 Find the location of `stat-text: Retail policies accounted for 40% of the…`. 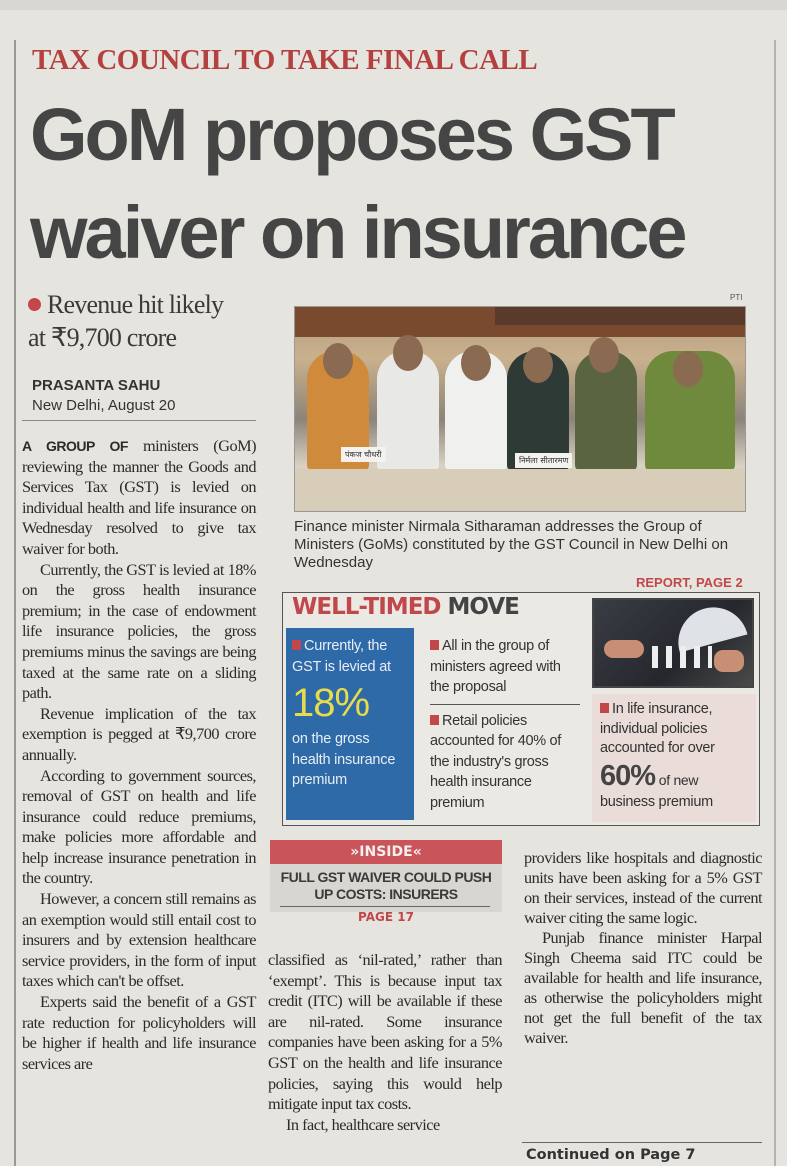

stat-text: Retail policies accounted for 40% of the… is located at coordinates (496, 761).